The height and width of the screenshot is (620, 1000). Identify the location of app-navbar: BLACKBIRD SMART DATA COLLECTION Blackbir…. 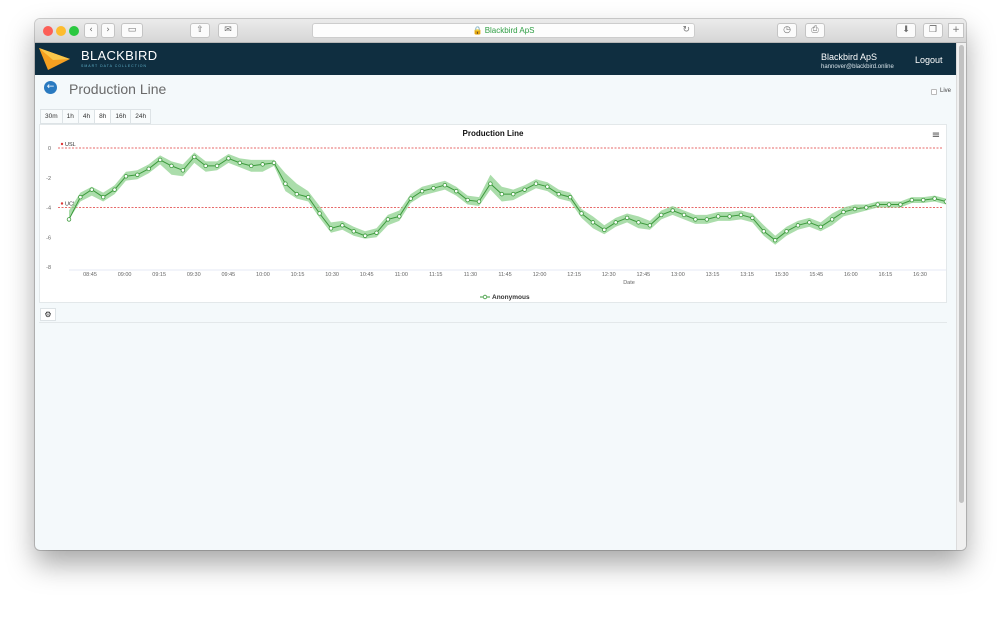
(495, 59).